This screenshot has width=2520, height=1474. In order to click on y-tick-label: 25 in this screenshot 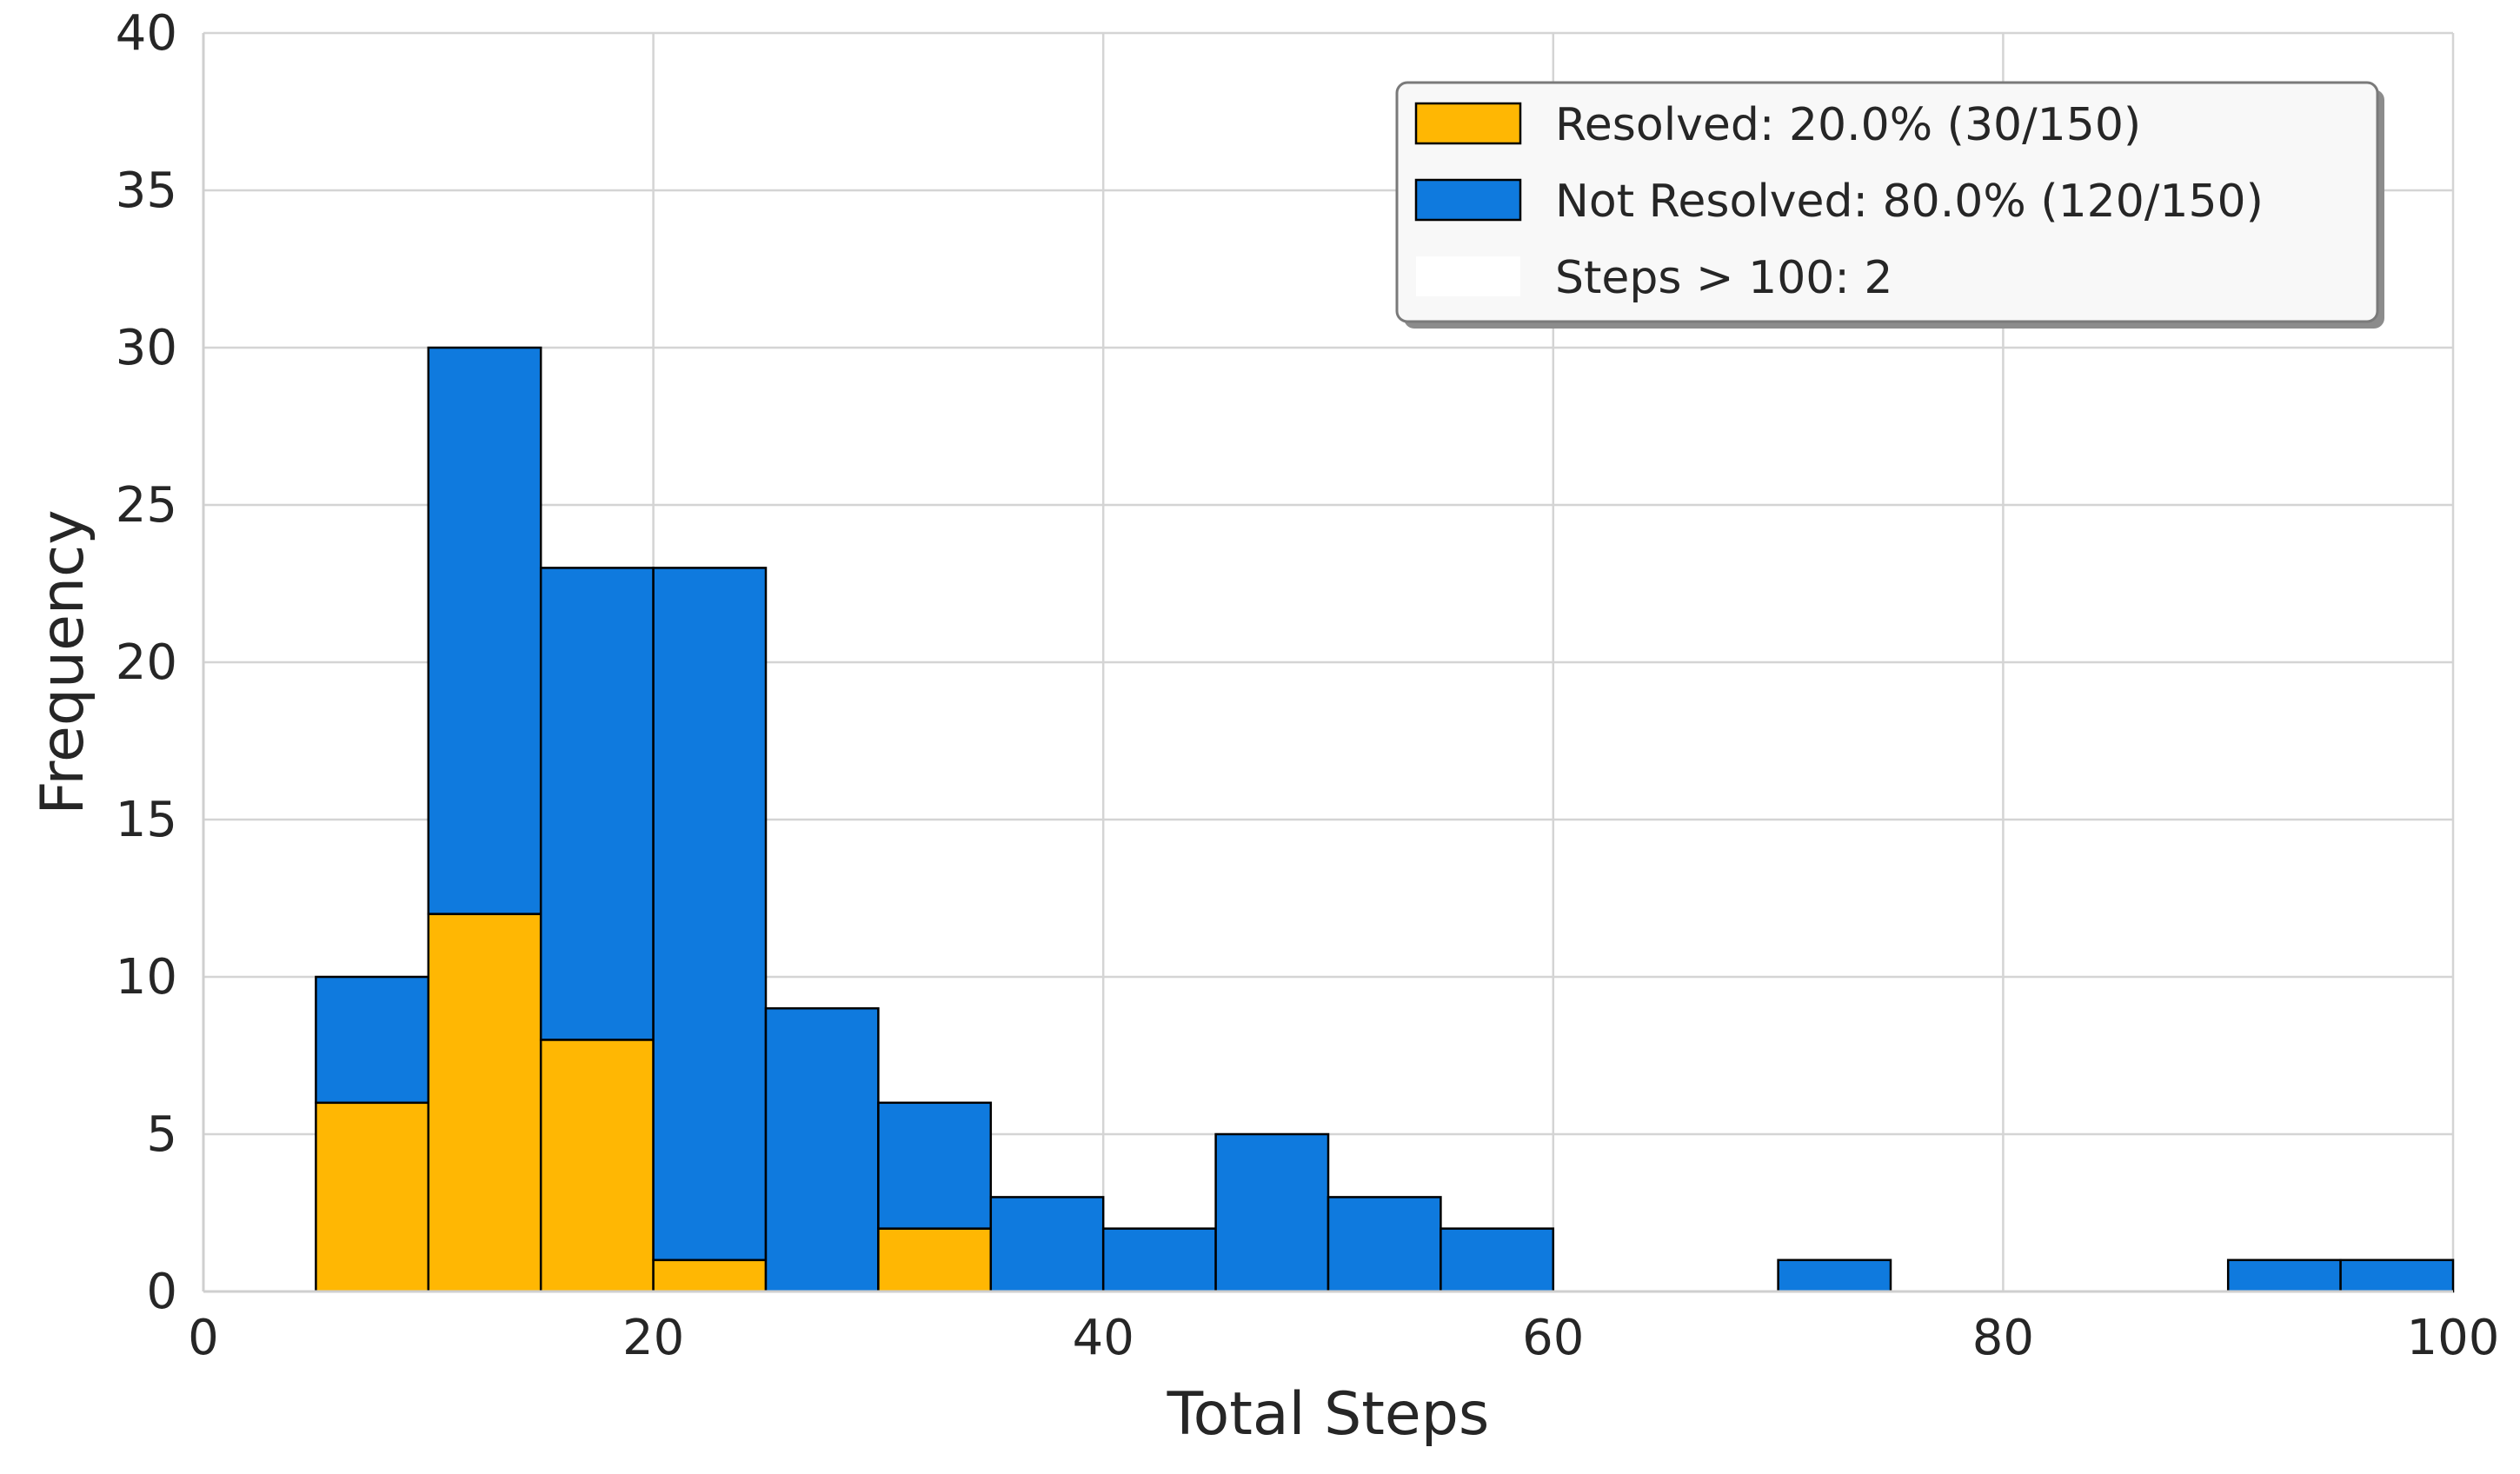, I will do `click(146, 506)`.